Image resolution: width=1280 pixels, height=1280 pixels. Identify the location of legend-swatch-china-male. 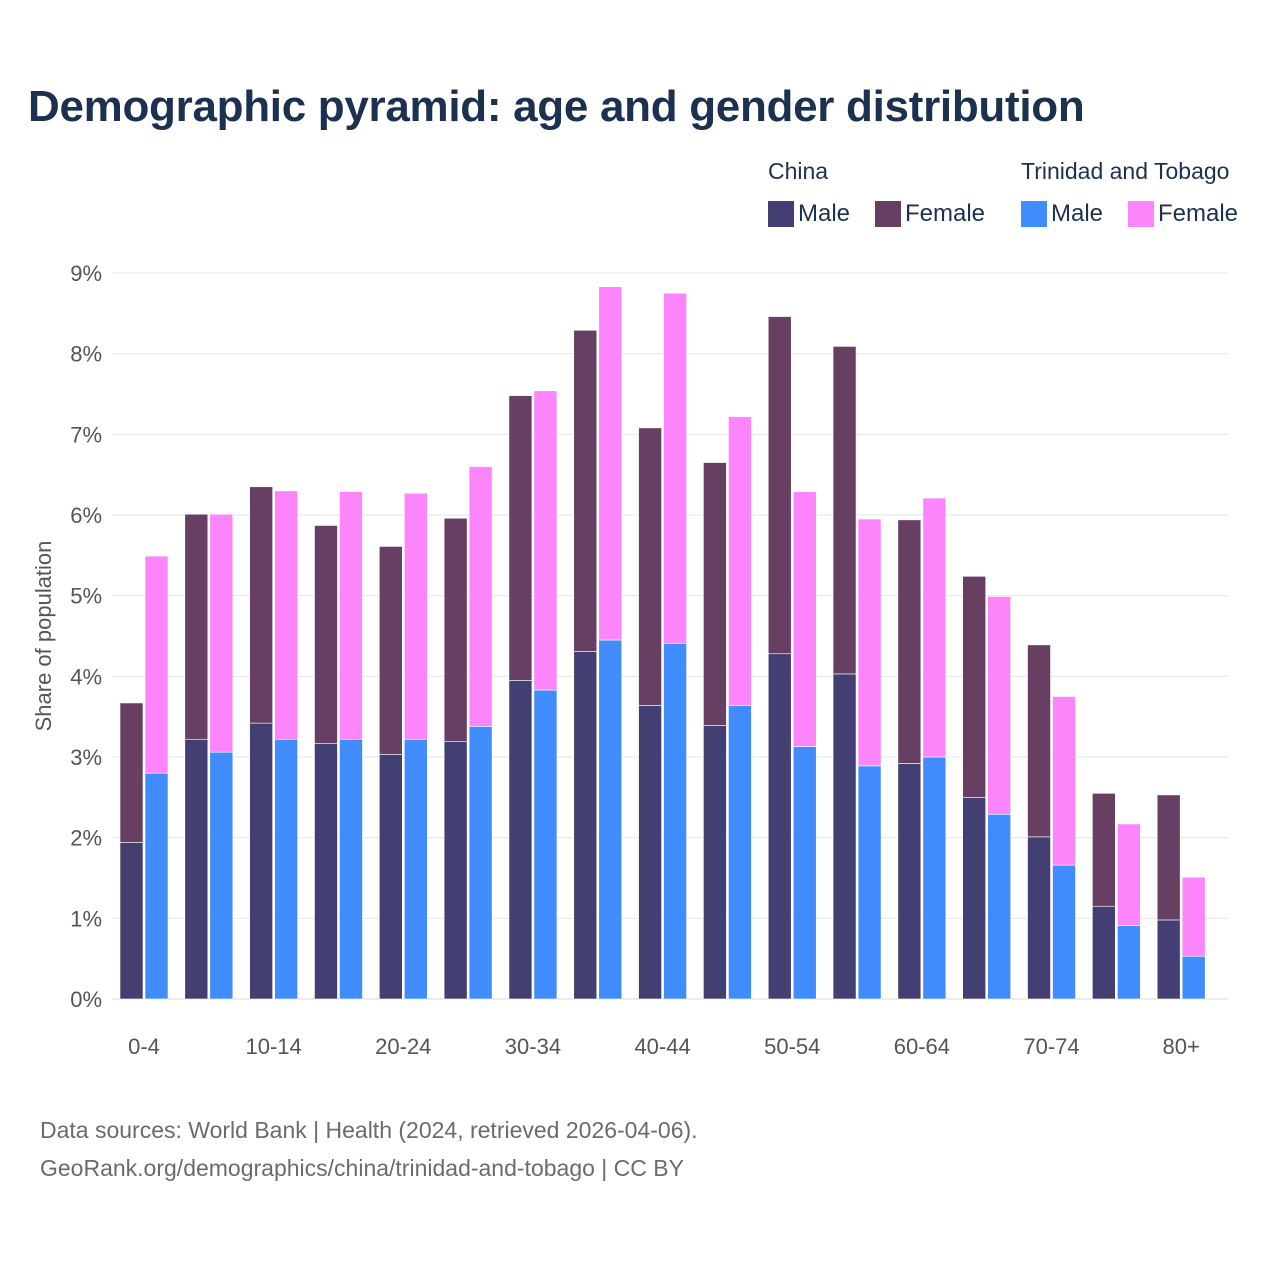
(781, 214).